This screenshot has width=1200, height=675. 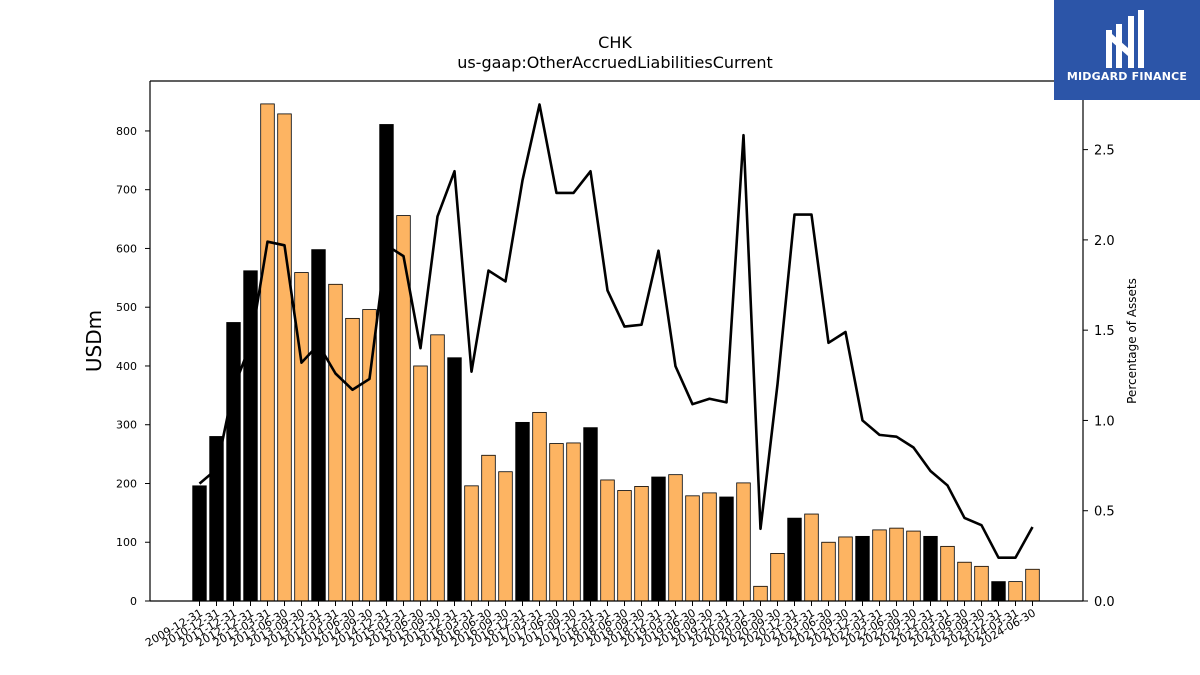 What do you see at coordinates (126, 366) in the screenshot?
I see `y-tick-label: 400` at bounding box center [126, 366].